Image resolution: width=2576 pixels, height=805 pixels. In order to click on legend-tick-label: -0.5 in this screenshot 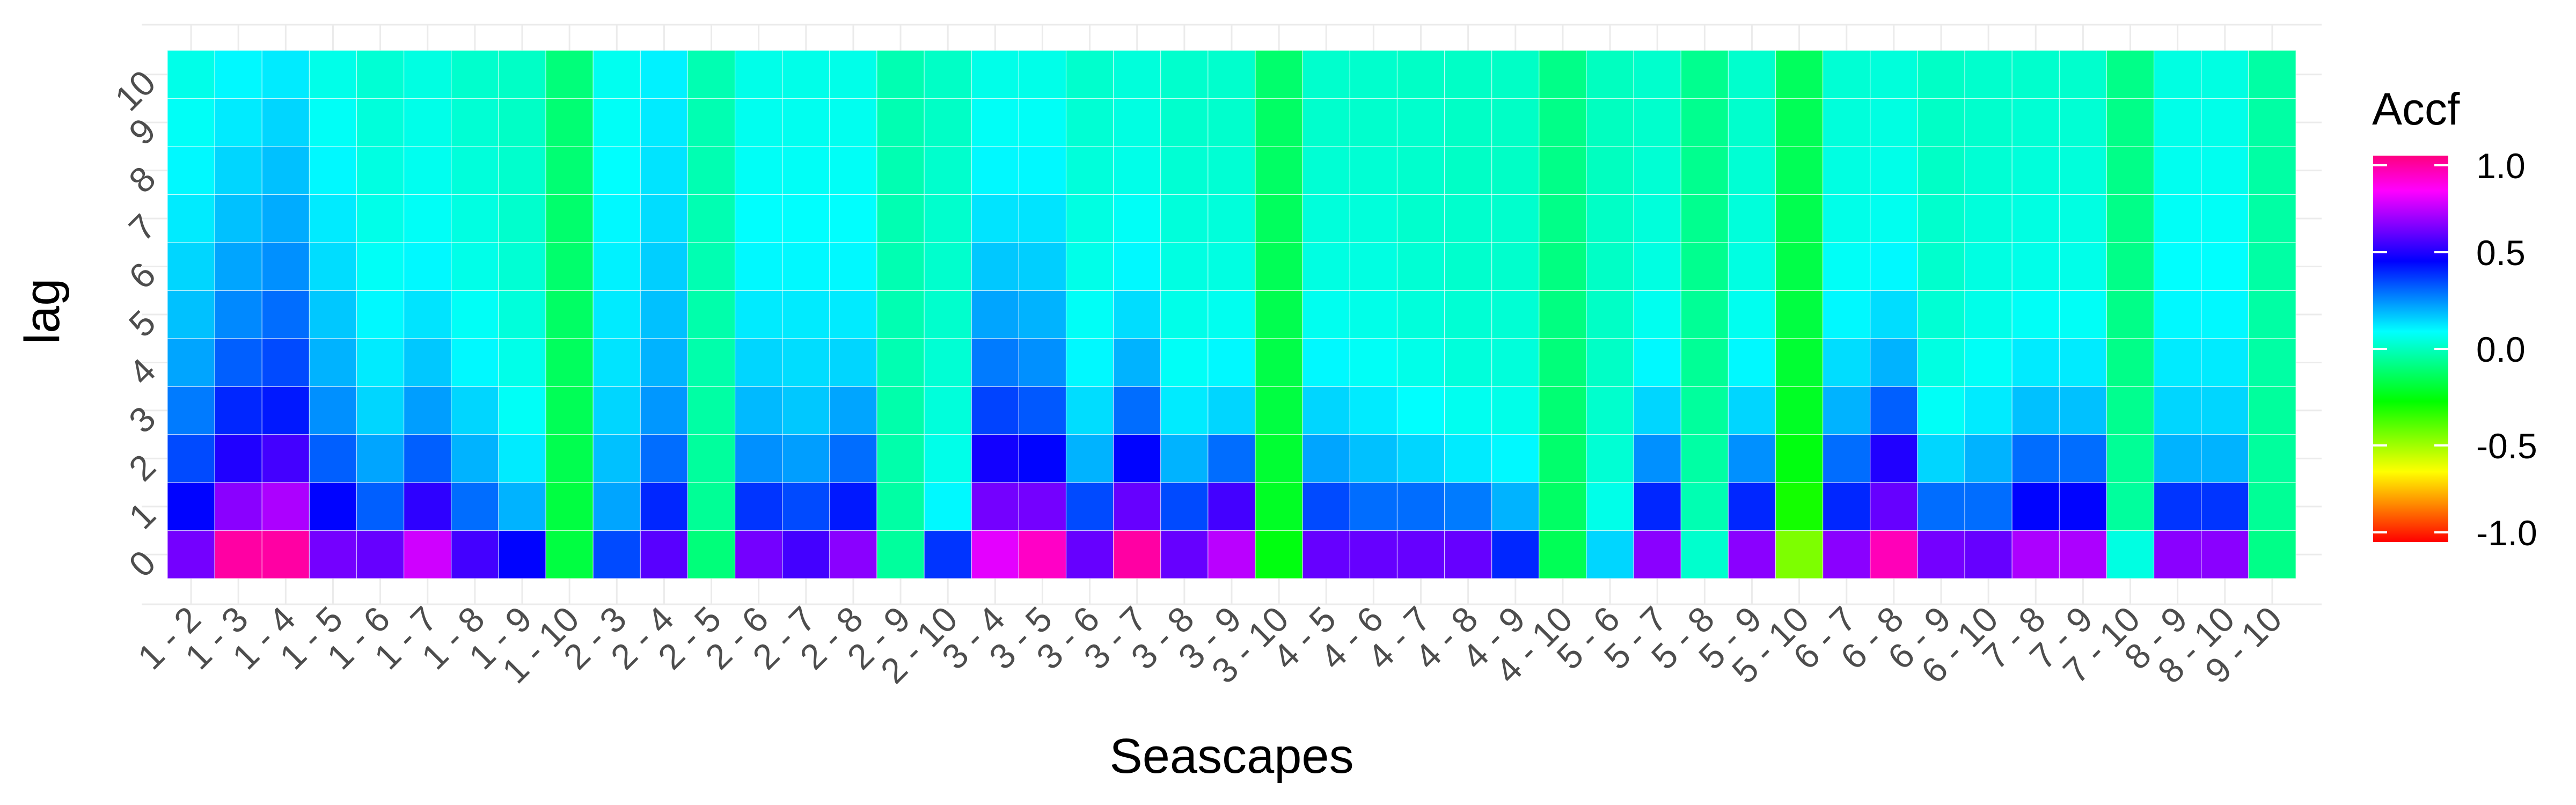, I will do `click(2506, 446)`.